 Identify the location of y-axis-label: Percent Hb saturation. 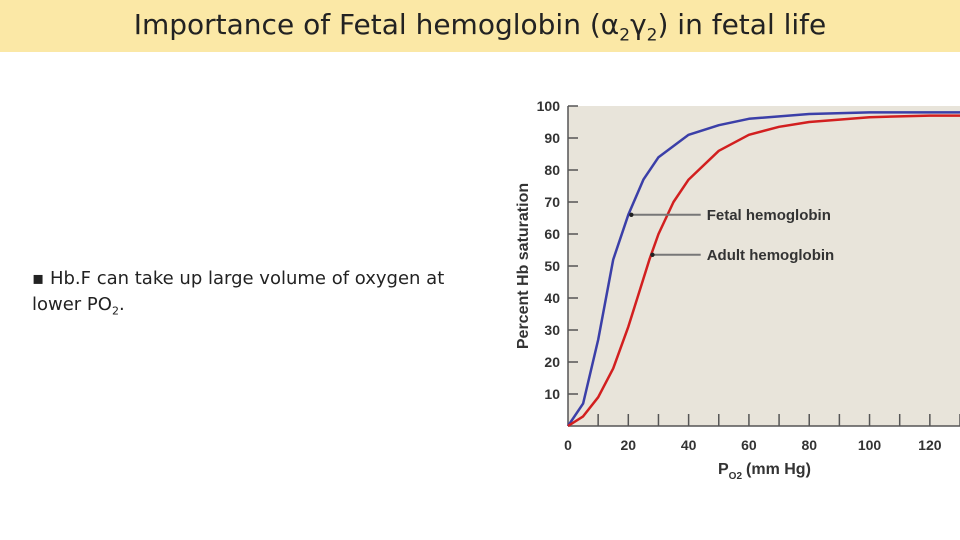
(523, 266).